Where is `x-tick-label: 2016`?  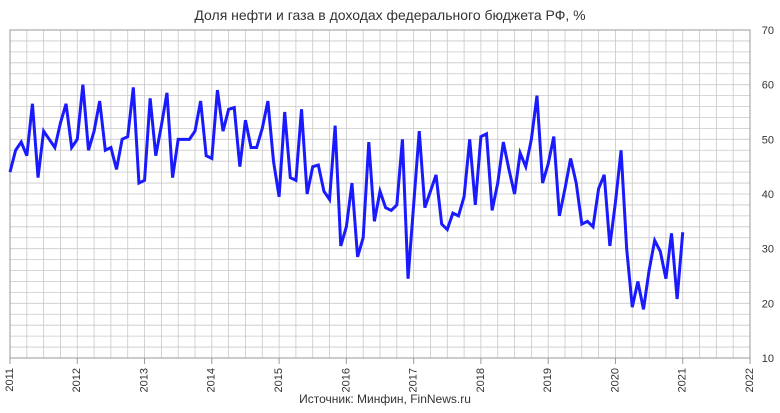
x-tick-label: 2016 is located at coordinates (346, 380).